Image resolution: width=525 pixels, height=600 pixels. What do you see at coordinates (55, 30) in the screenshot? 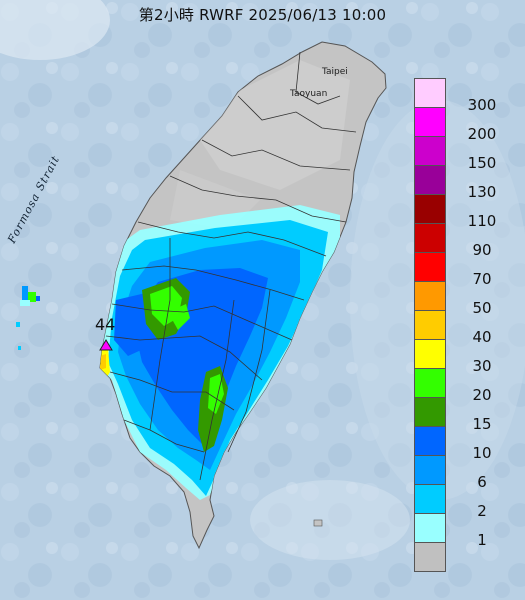
I see `cloud-band-northwest` at bounding box center [55, 30].